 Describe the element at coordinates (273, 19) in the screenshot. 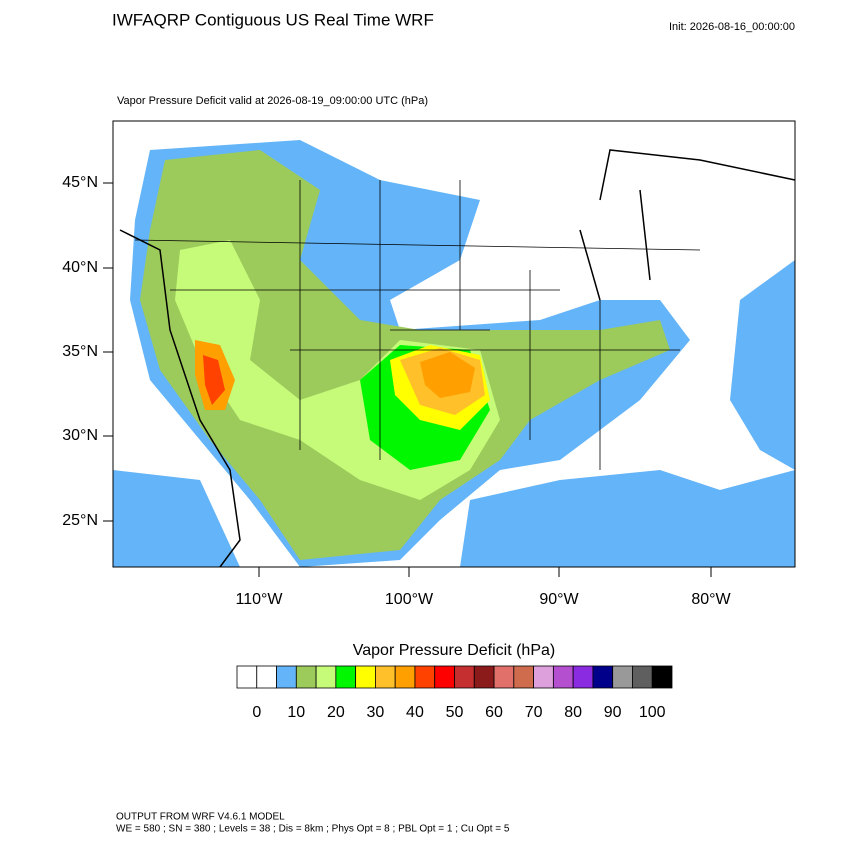

I see `title: IWFAQRP Contiguous US Real Time WRF` at that location.